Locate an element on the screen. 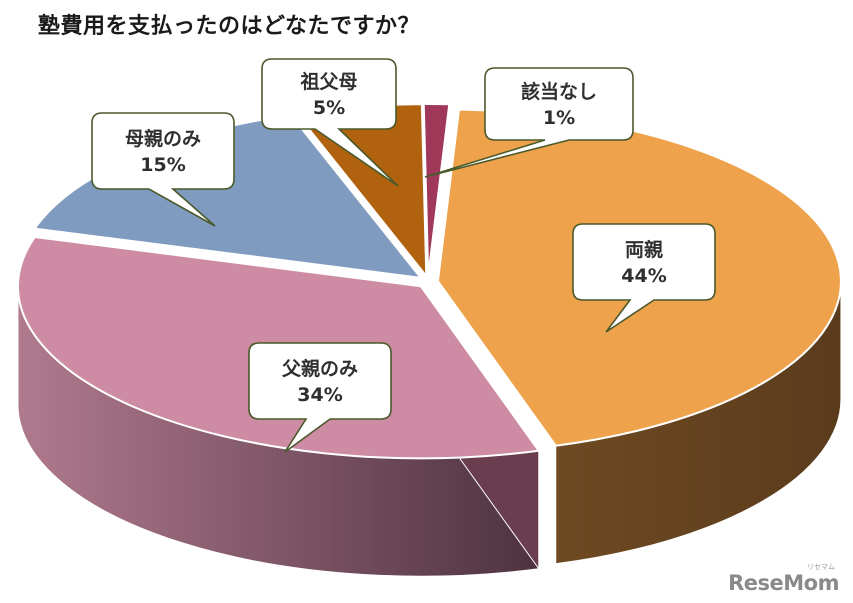 This screenshot has width=853, height=603. slice-value-label: 15% is located at coordinates (162, 165).